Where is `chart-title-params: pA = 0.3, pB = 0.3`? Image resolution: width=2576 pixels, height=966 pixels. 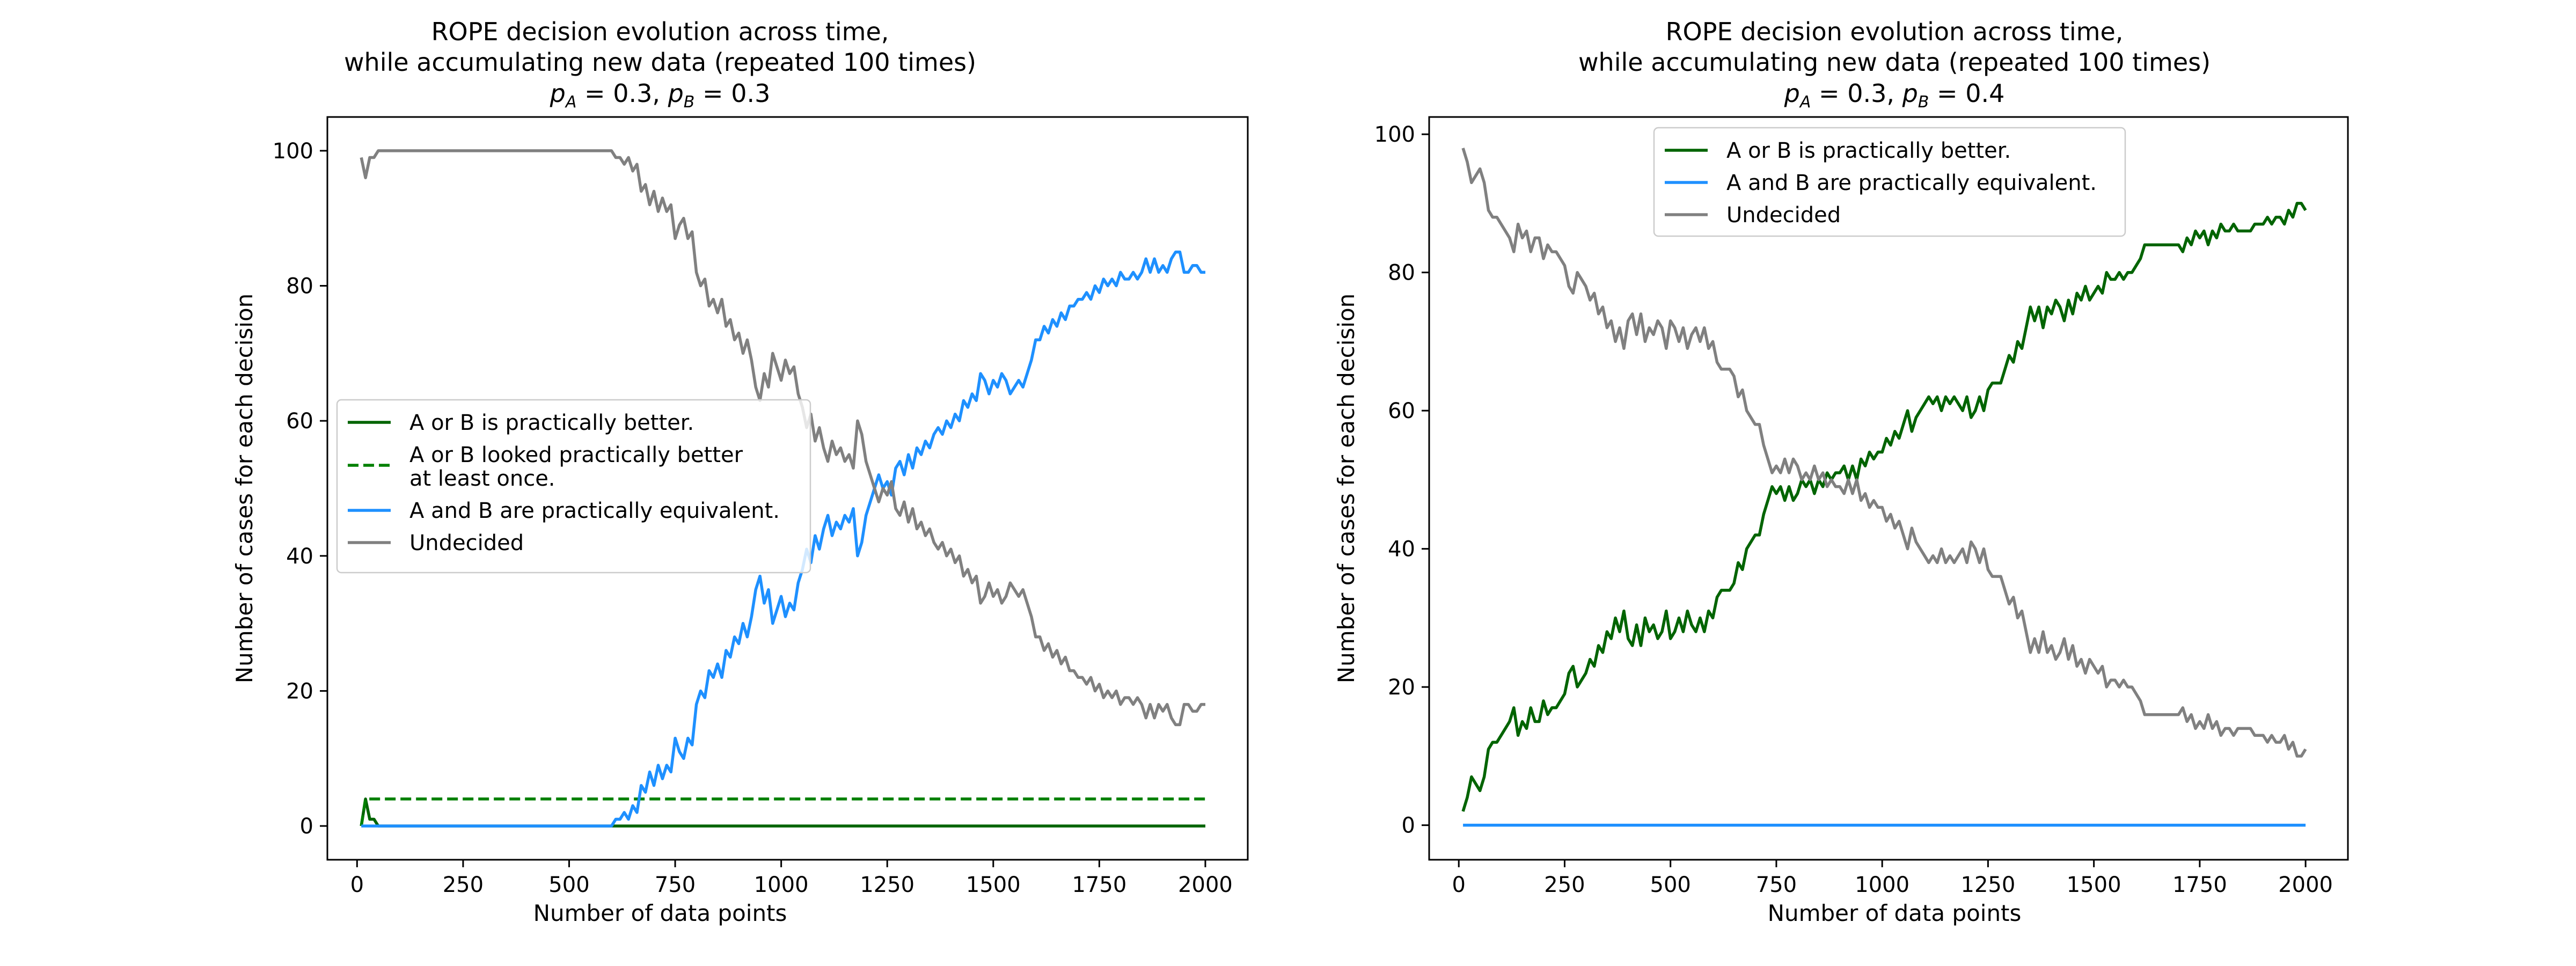 chart-title-params: pA = 0.3, pB = 0.3 is located at coordinates (660, 95).